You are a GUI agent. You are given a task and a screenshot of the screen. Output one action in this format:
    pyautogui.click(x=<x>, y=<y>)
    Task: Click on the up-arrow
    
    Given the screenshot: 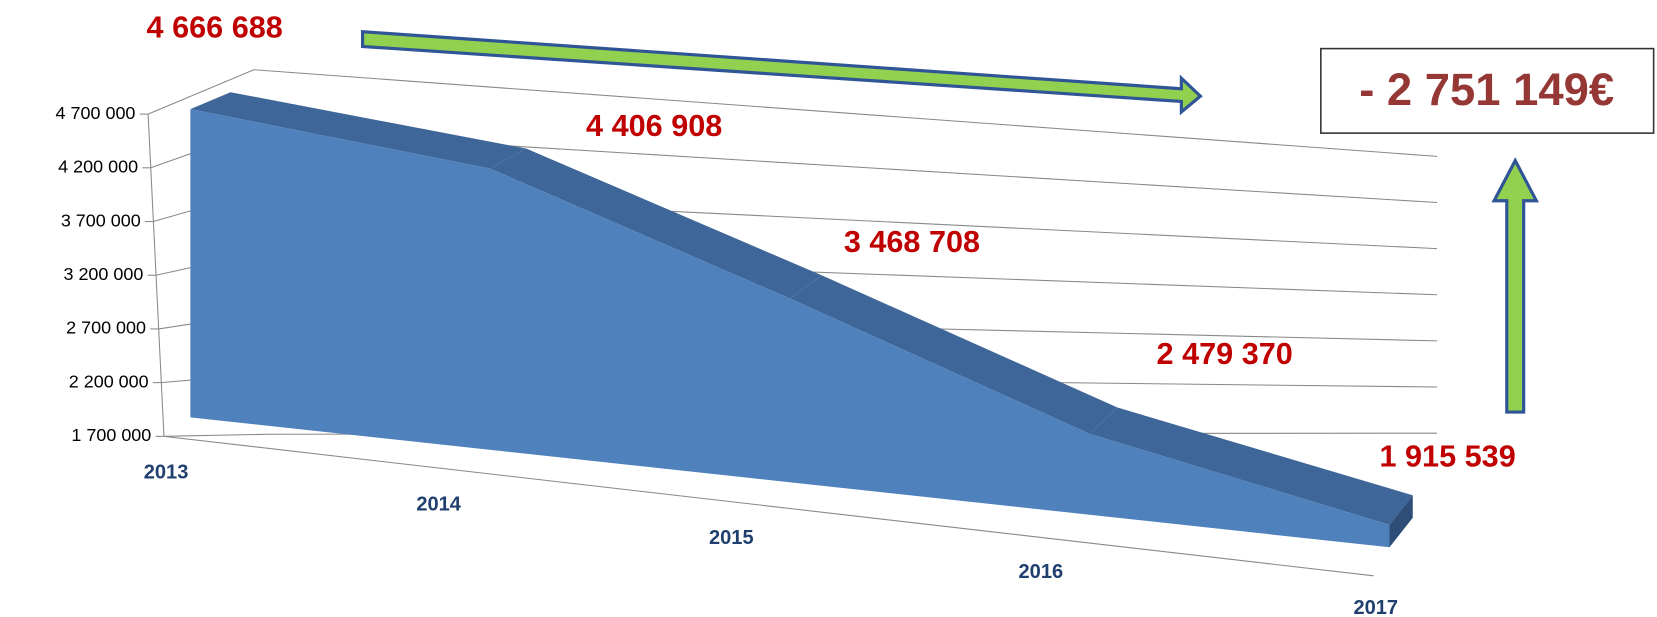 What is the action you would take?
    pyautogui.click(x=1515, y=285)
    